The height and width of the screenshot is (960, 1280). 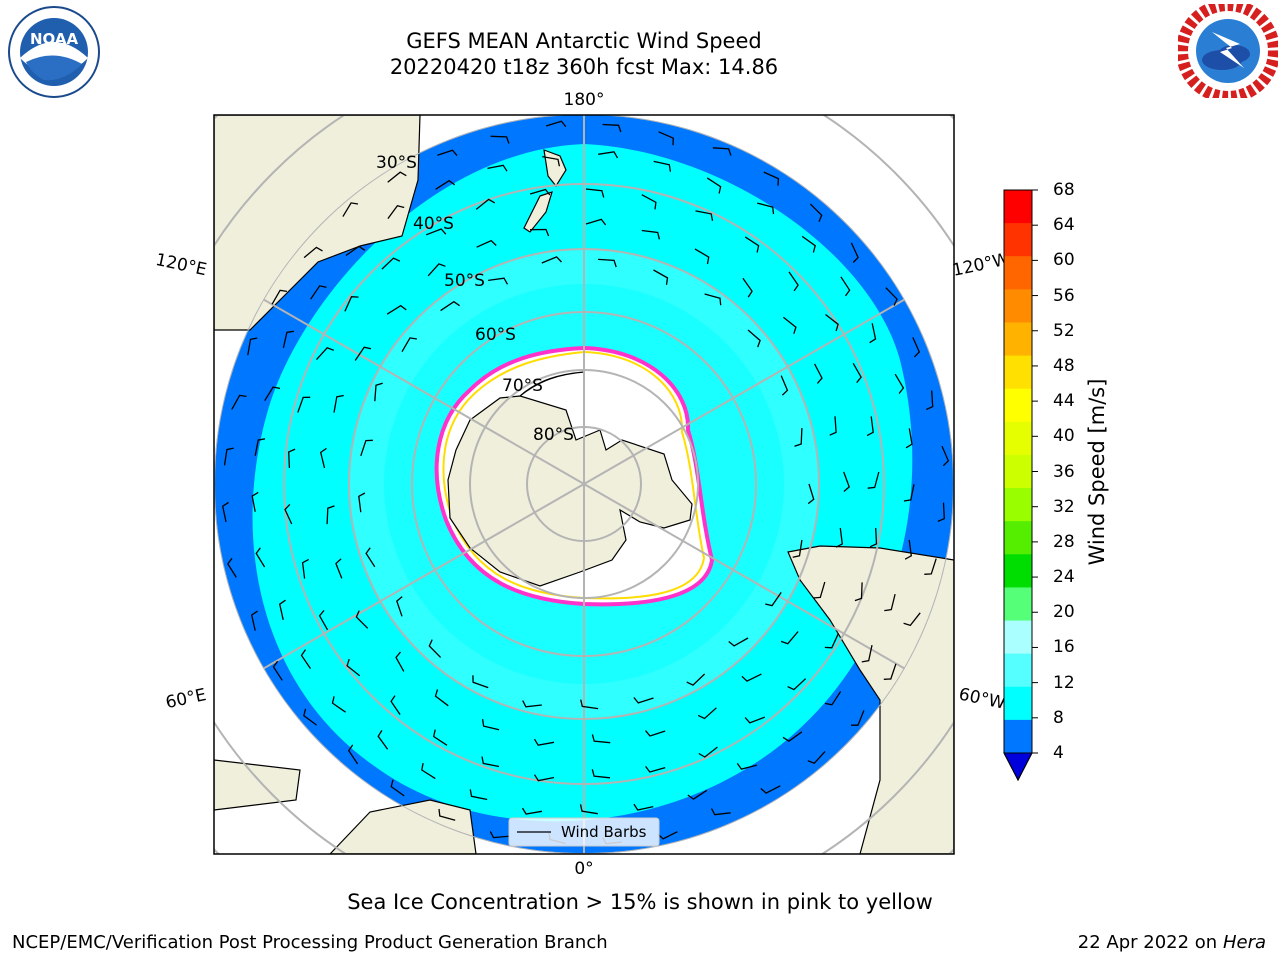 What do you see at coordinates (1064, 541) in the screenshot?
I see `colorbar-tick-label: 28` at bounding box center [1064, 541].